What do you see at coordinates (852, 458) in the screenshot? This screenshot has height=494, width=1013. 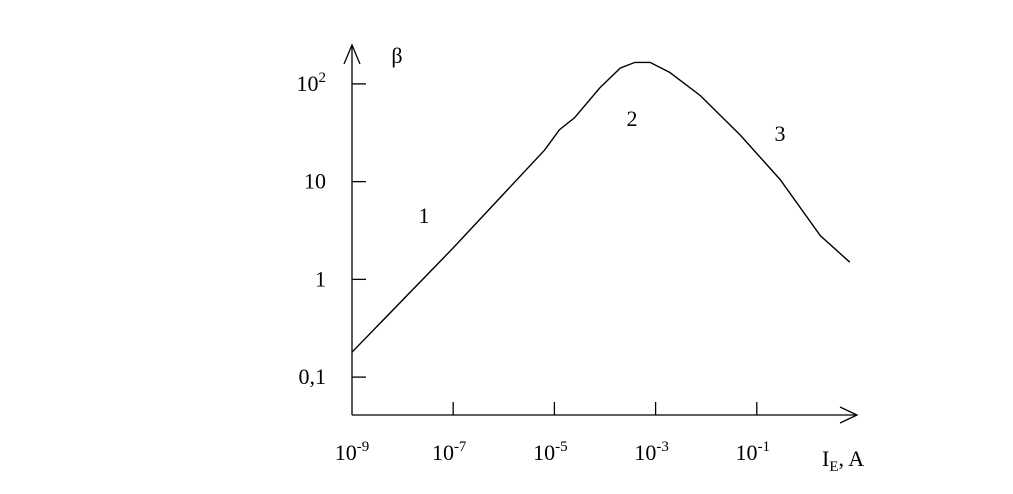 I see `x-label-suffix: , A` at bounding box center [852, 458].